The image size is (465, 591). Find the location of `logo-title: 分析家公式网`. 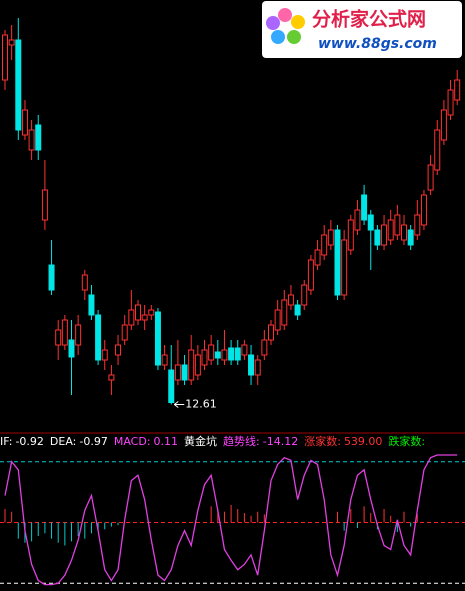

logo-title: 分析家公式网 is located at coordinates (369, 19).